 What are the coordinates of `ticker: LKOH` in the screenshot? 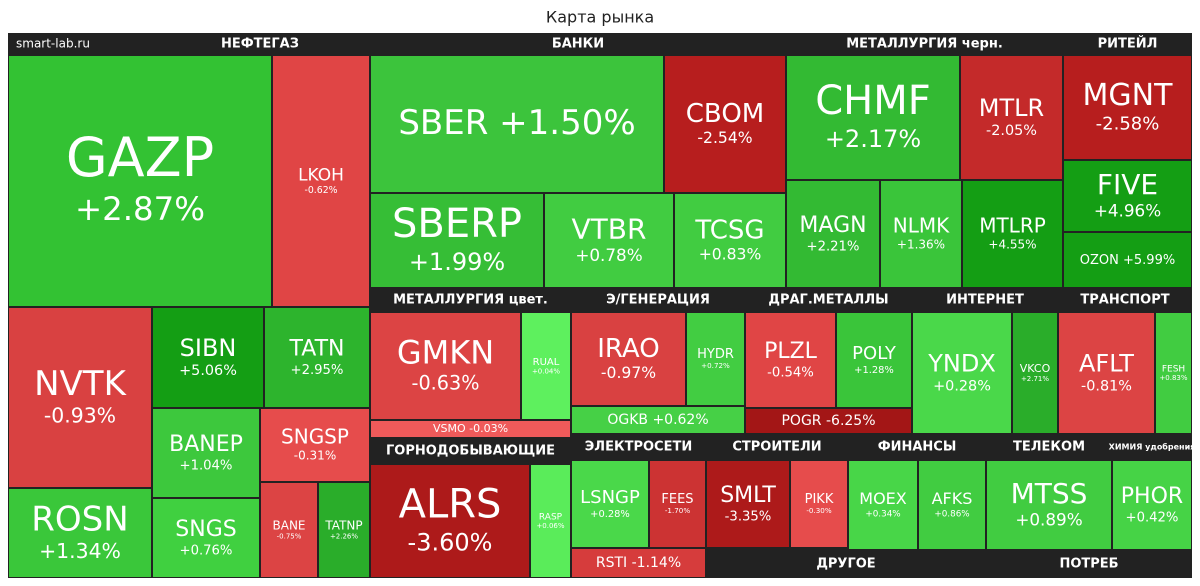 It's located at (321, 175).